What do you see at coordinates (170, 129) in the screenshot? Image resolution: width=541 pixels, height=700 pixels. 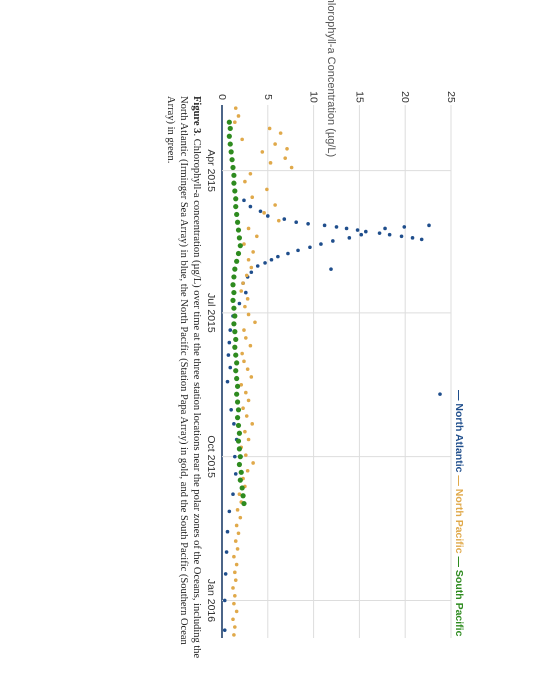 I see `caption-line-3: Array) in green.` at bounding box center [170, 129].